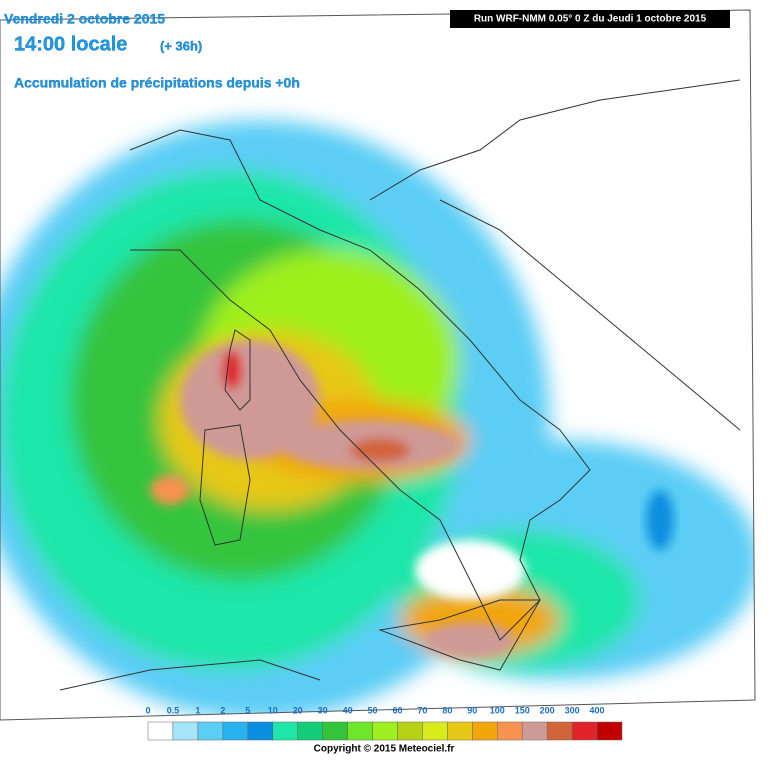 The image size is (768, 768). I want to click on legend: 0 0.5 1 2 5 10 20 30 40 50 60 70 80 90 100 150 200 300 400, so click(384, 723).